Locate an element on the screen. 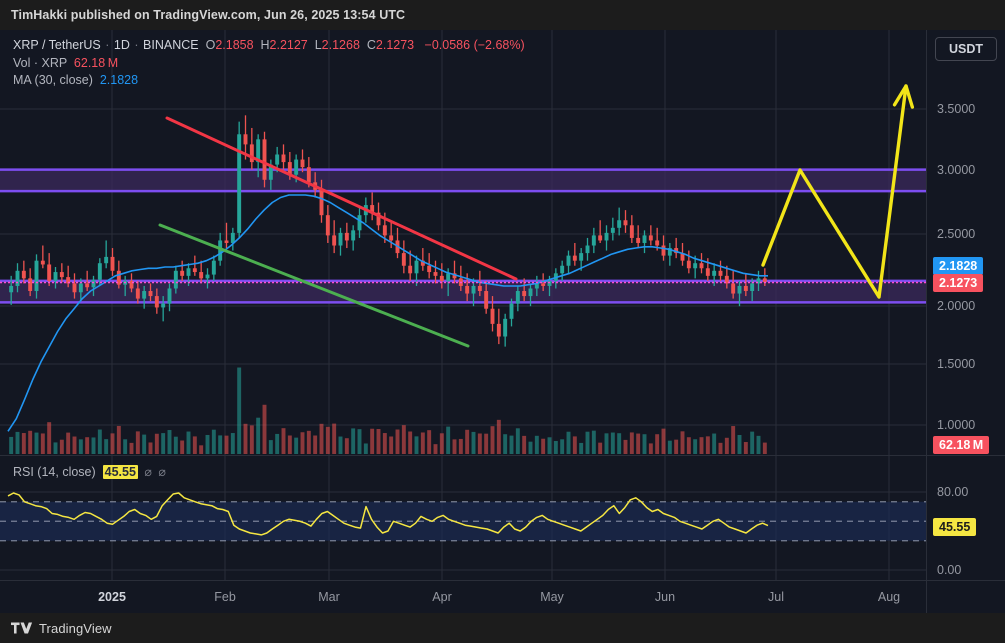 This screenshot has height=643, width=1005. time-axis-tick-2025: 2025 is located at coordinates (112, 597).